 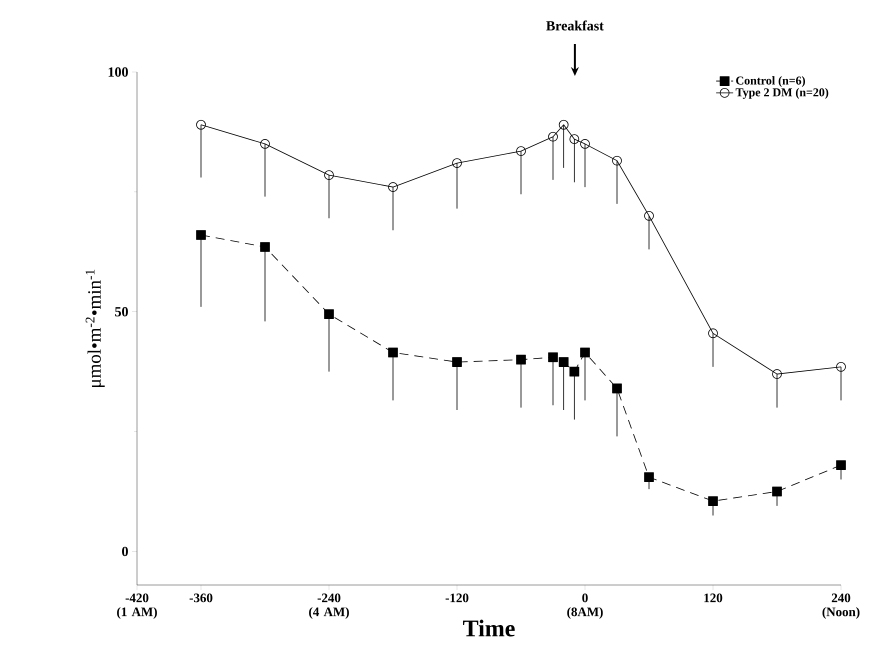 What do you see at coordinates (713, 598) in the screenshot?
I see `x-tick-label: 120` at bounding box center [713, 598].